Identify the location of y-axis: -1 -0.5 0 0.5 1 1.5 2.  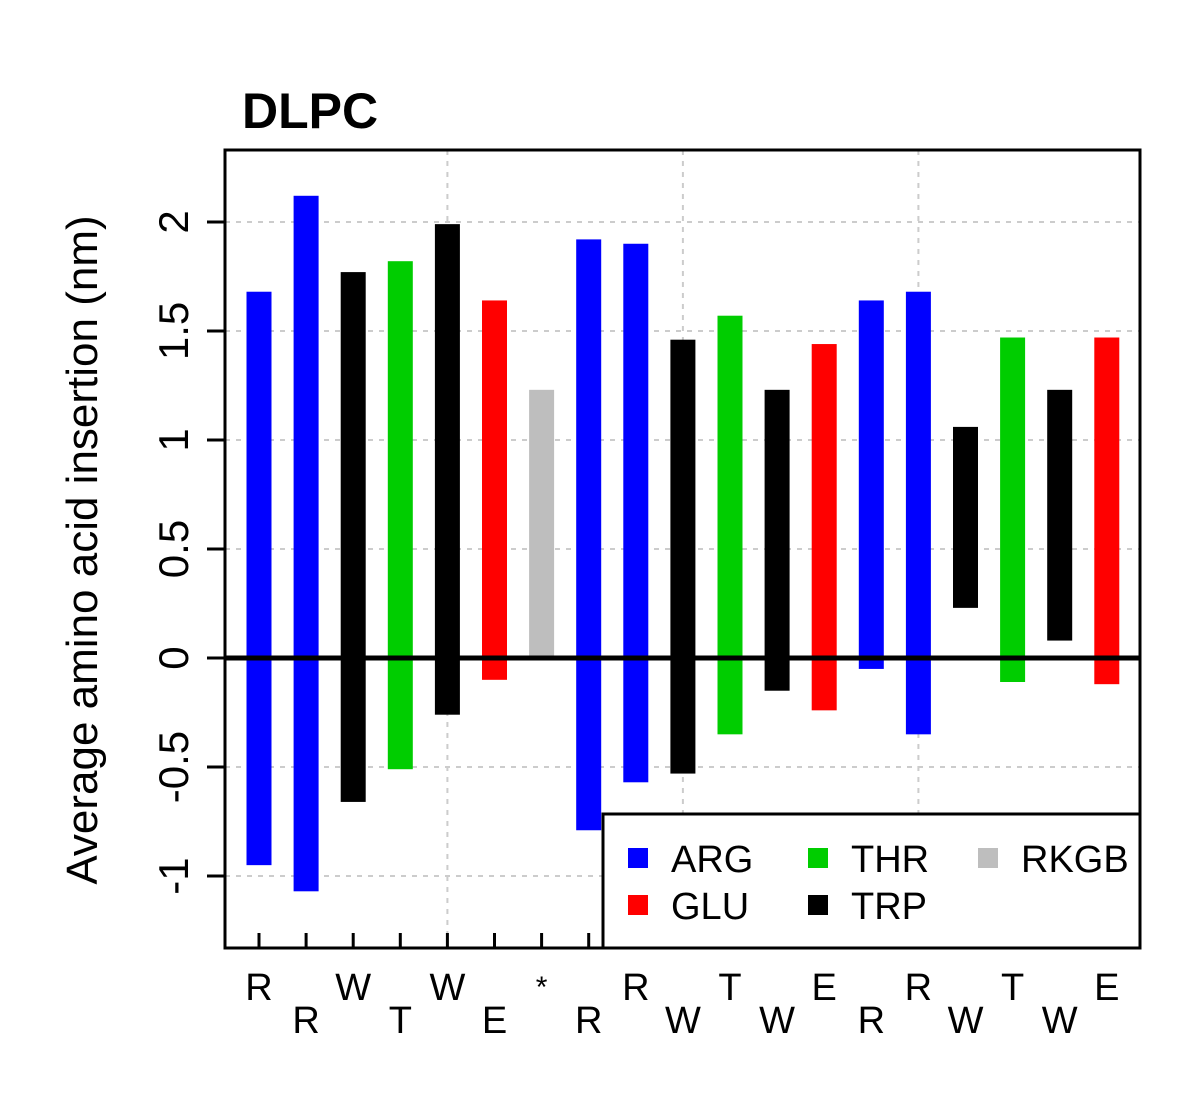
(187, 552).